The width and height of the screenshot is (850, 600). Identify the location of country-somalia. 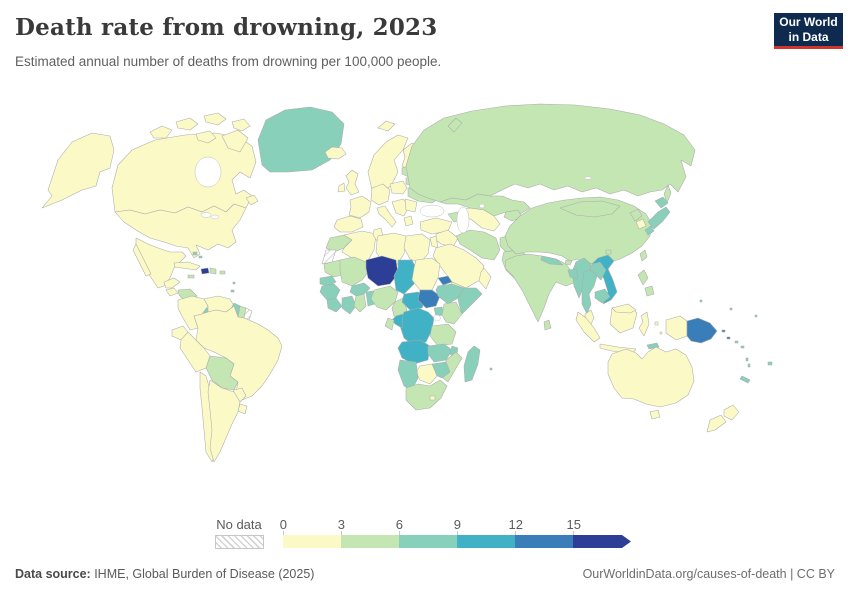
(470, 301).